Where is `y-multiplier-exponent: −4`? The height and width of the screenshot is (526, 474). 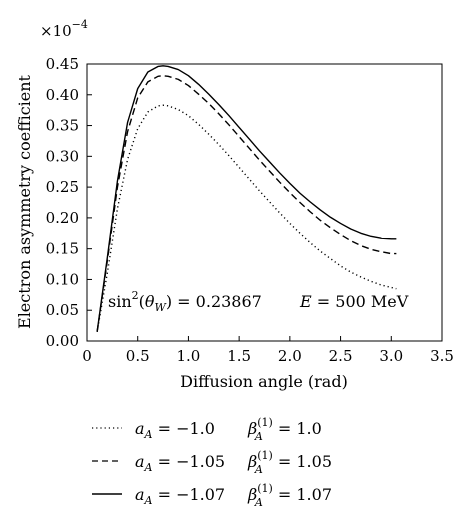
y-multiplier-exponent: −4 is located at coordinates (80, 24).